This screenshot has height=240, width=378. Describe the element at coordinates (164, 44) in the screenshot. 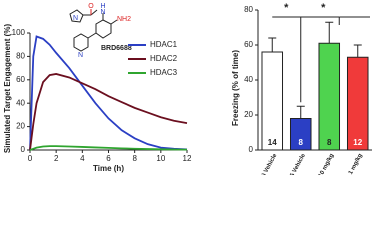

I see `legend-label: HDAC1` at that location.